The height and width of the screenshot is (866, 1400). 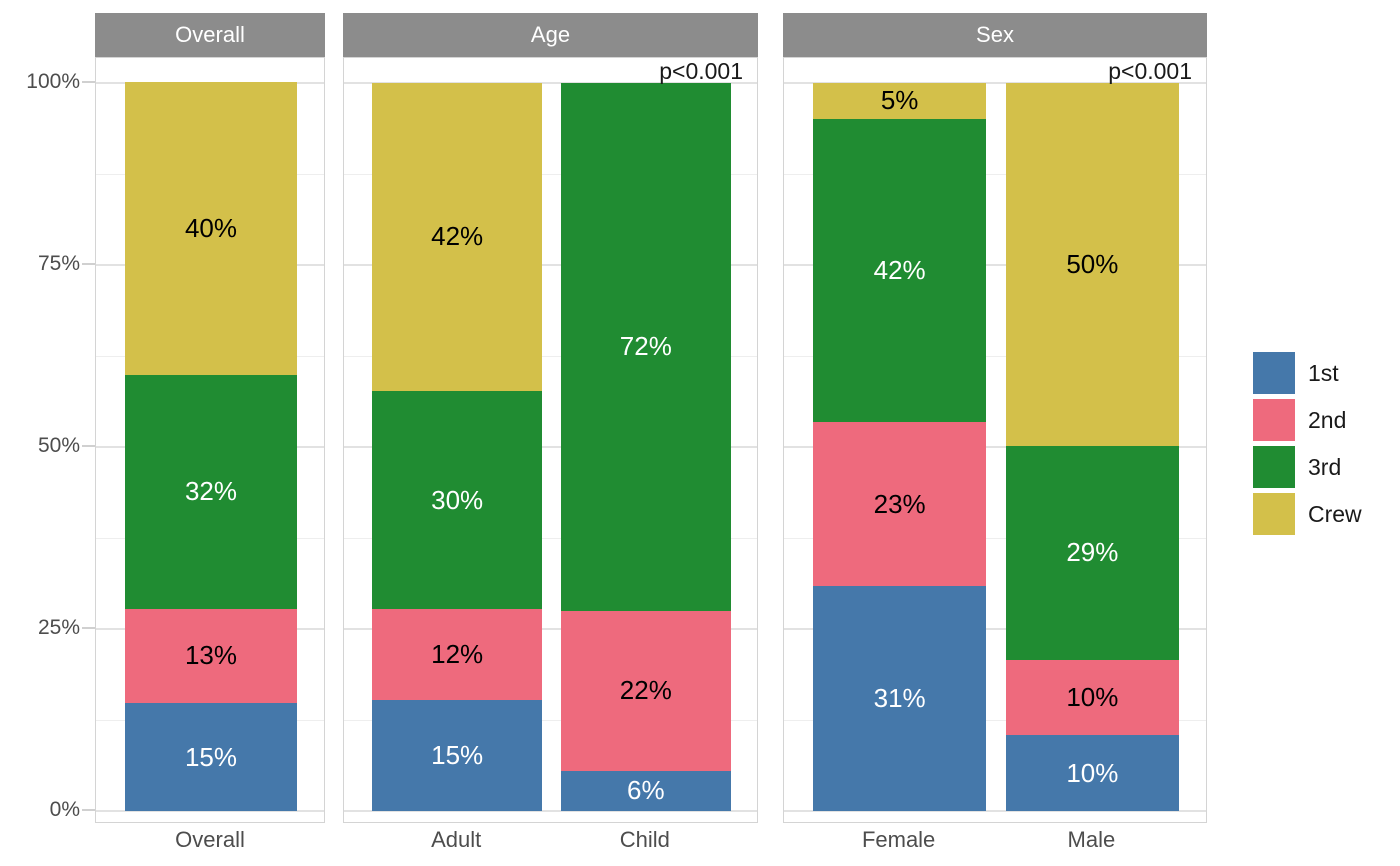 I want to click on bar-segment-male-crew: 50%, so click(x=1092, y=264).